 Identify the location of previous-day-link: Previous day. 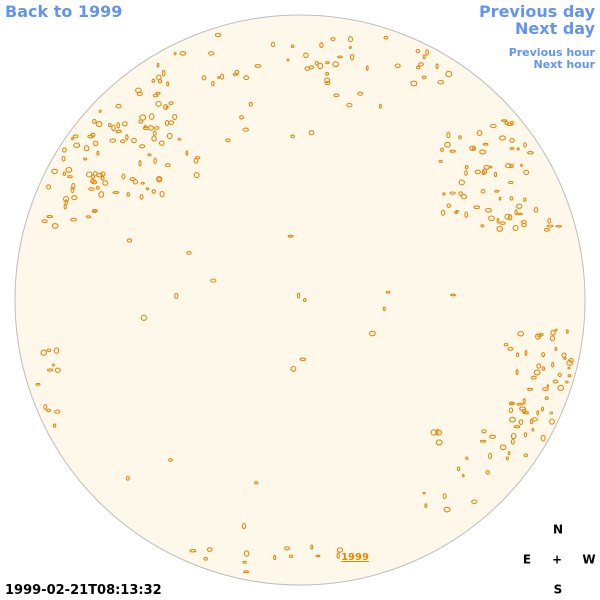
(537, 11).